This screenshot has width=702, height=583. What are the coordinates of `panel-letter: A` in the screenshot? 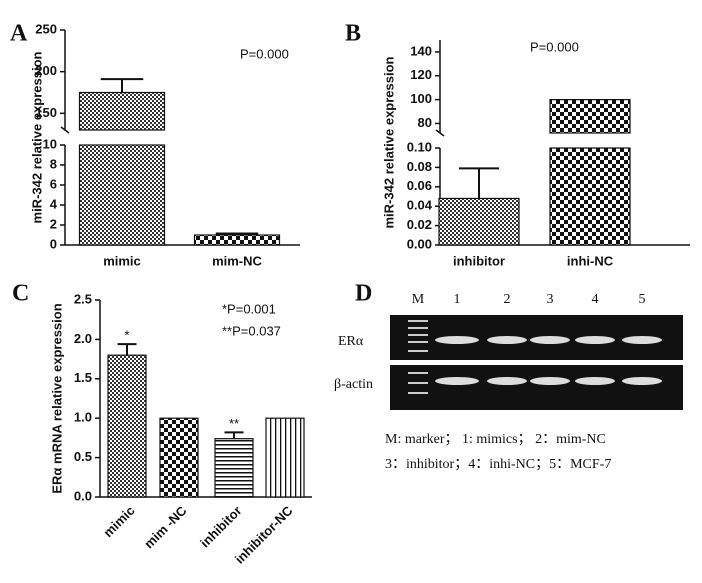 It's located at (19, 34).